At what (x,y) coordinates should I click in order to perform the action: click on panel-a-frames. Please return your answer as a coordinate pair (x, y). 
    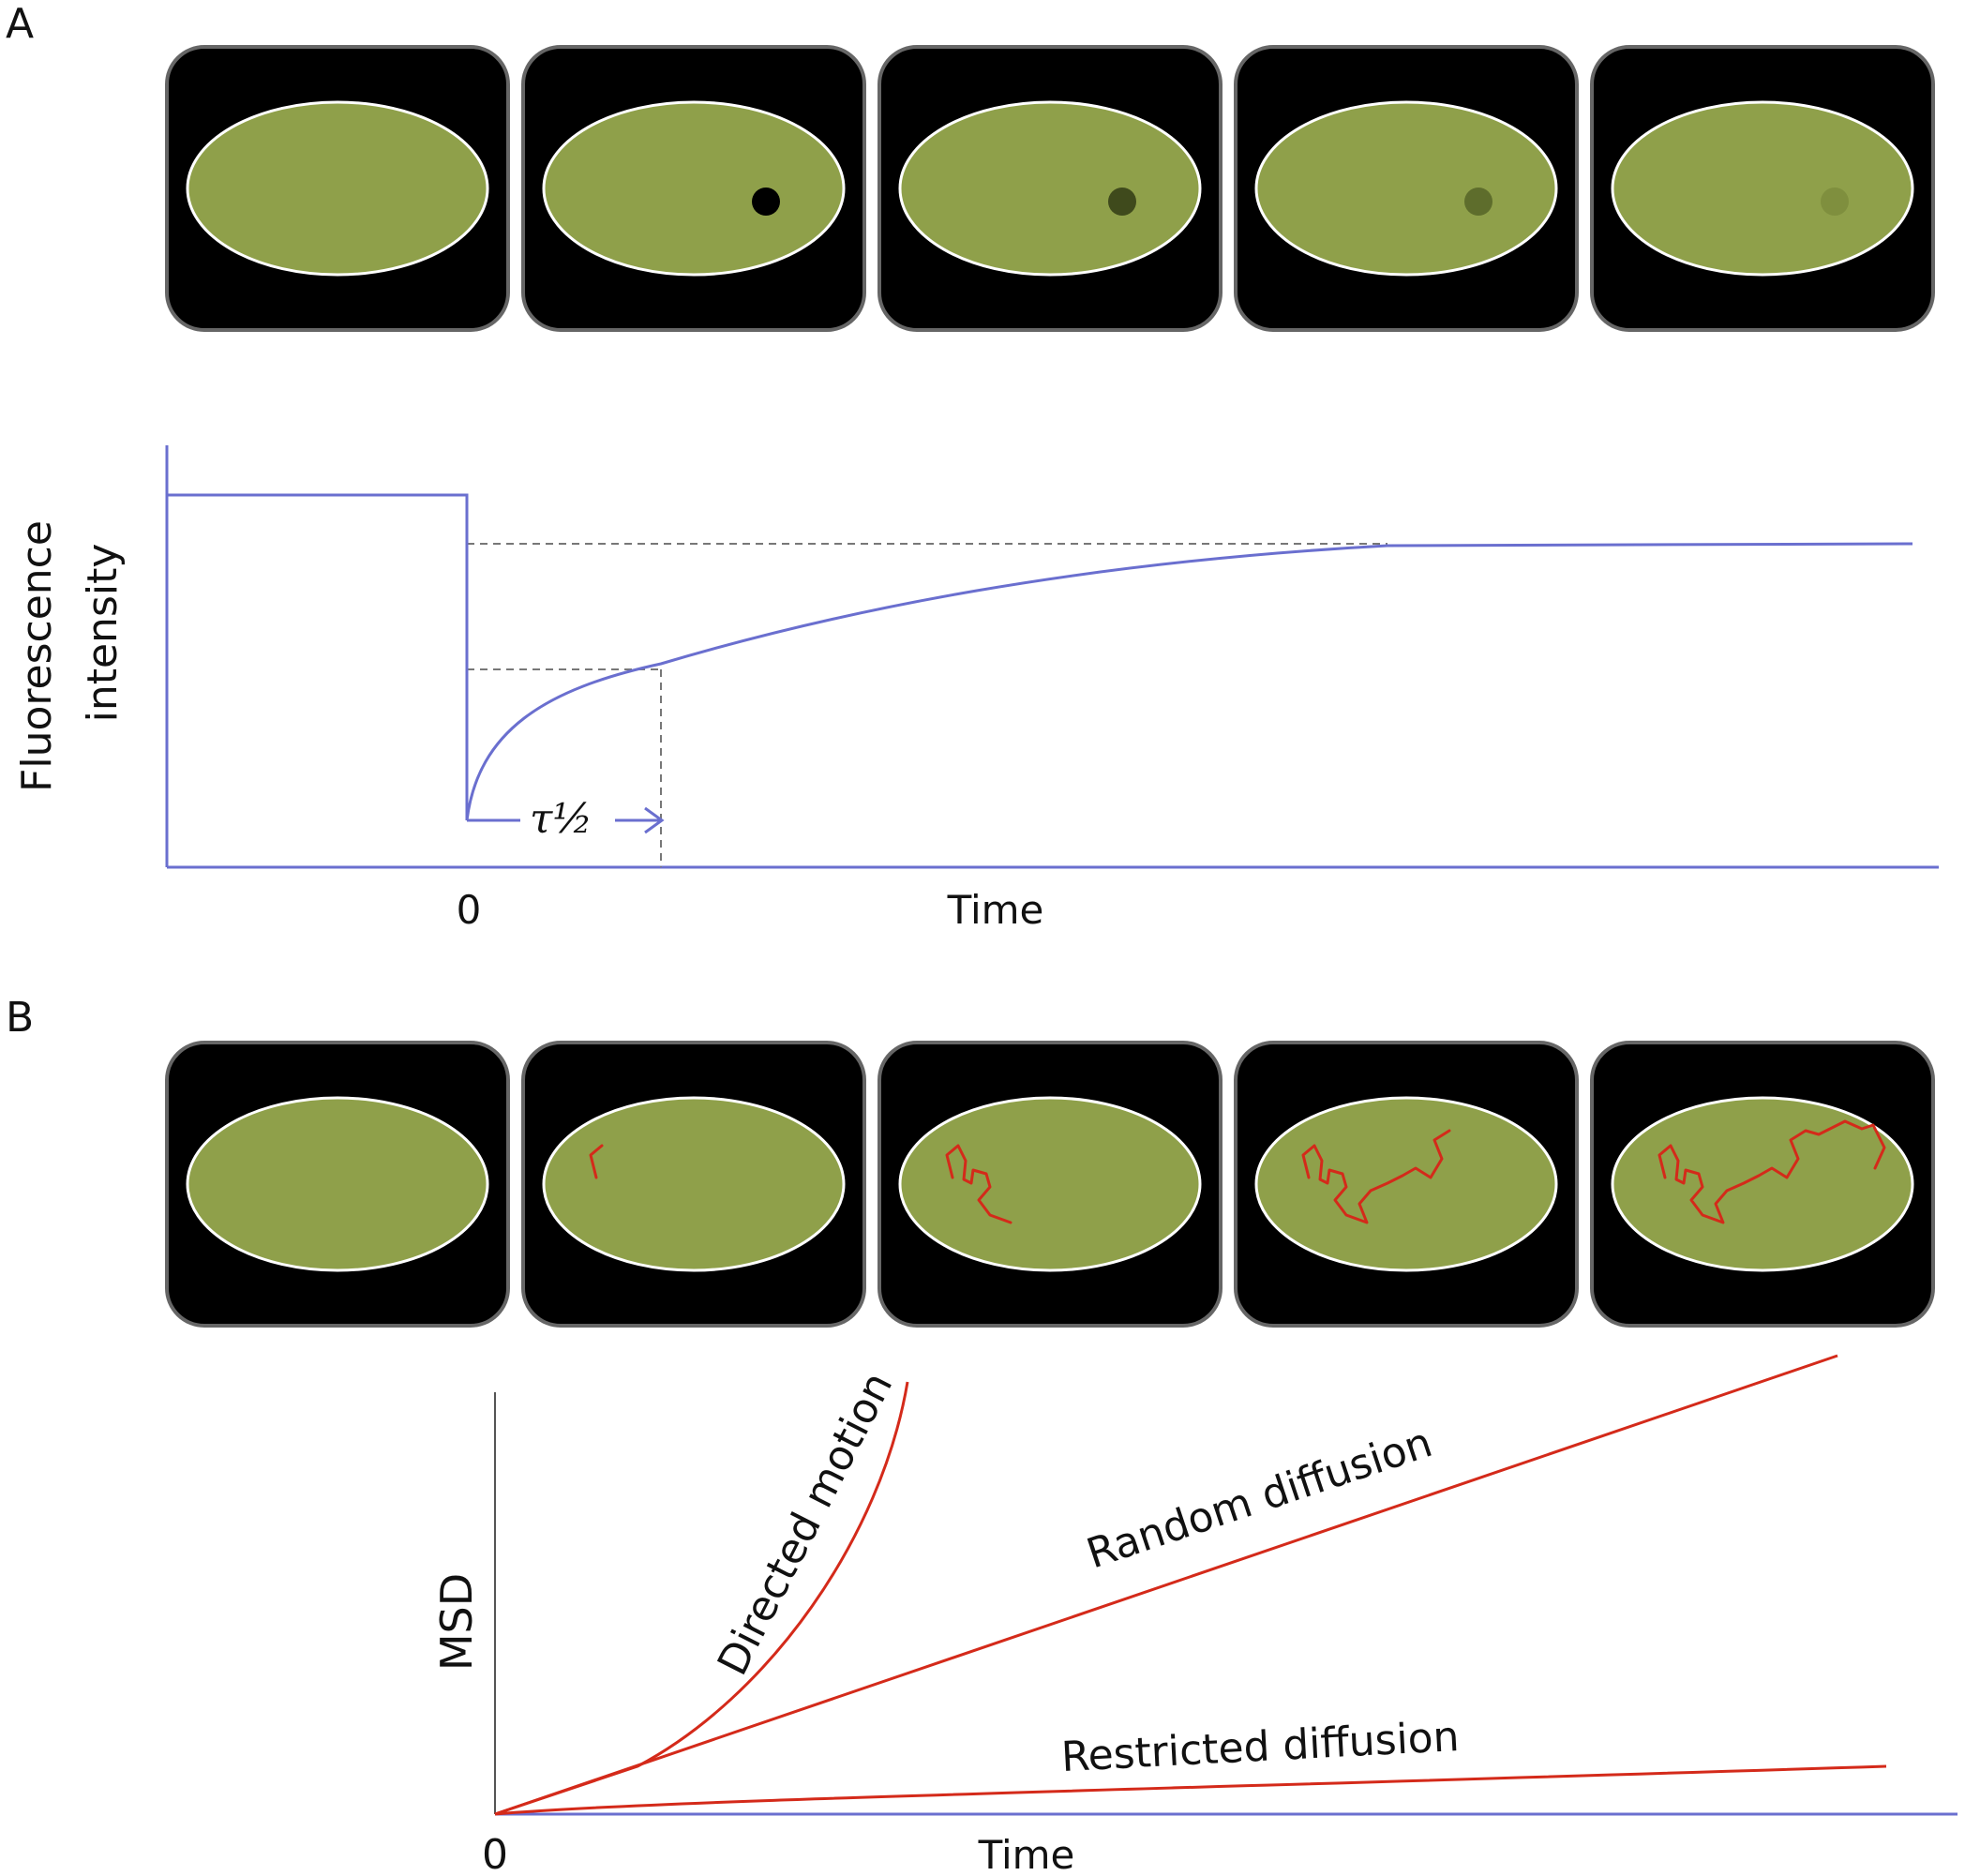
    Looking at the image, I should click on (1050, 188).